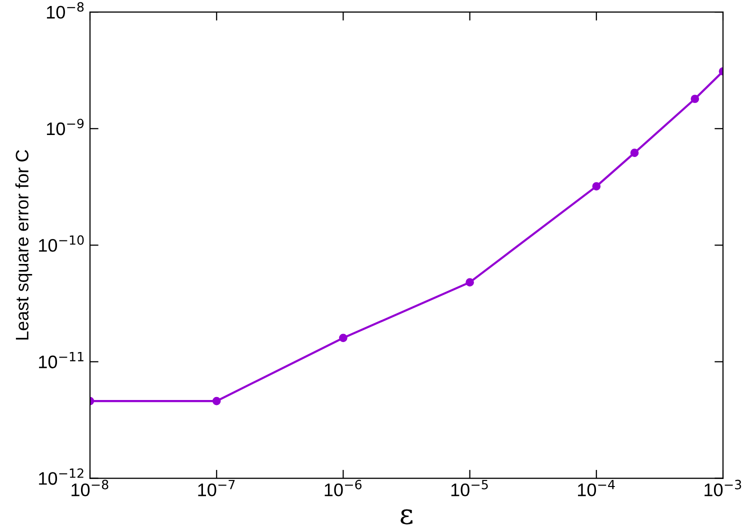  I want to click on x-tick-label: 10$^{−5}$, so click(469, 488).